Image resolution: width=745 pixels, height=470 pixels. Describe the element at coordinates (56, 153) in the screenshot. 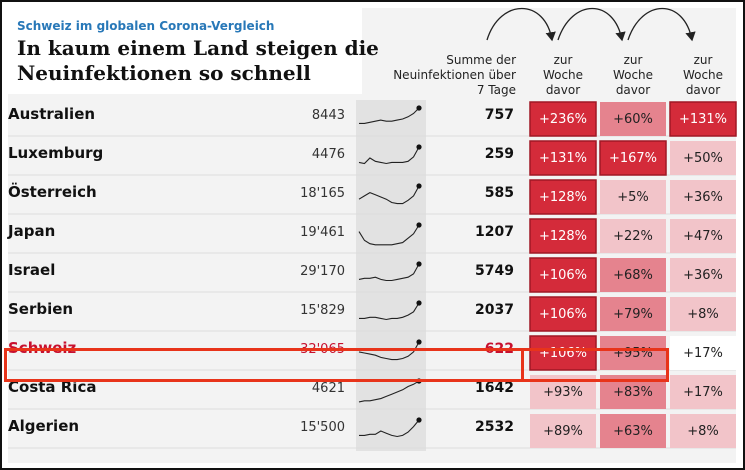

I see `country-label: Luxemburg` at that location.